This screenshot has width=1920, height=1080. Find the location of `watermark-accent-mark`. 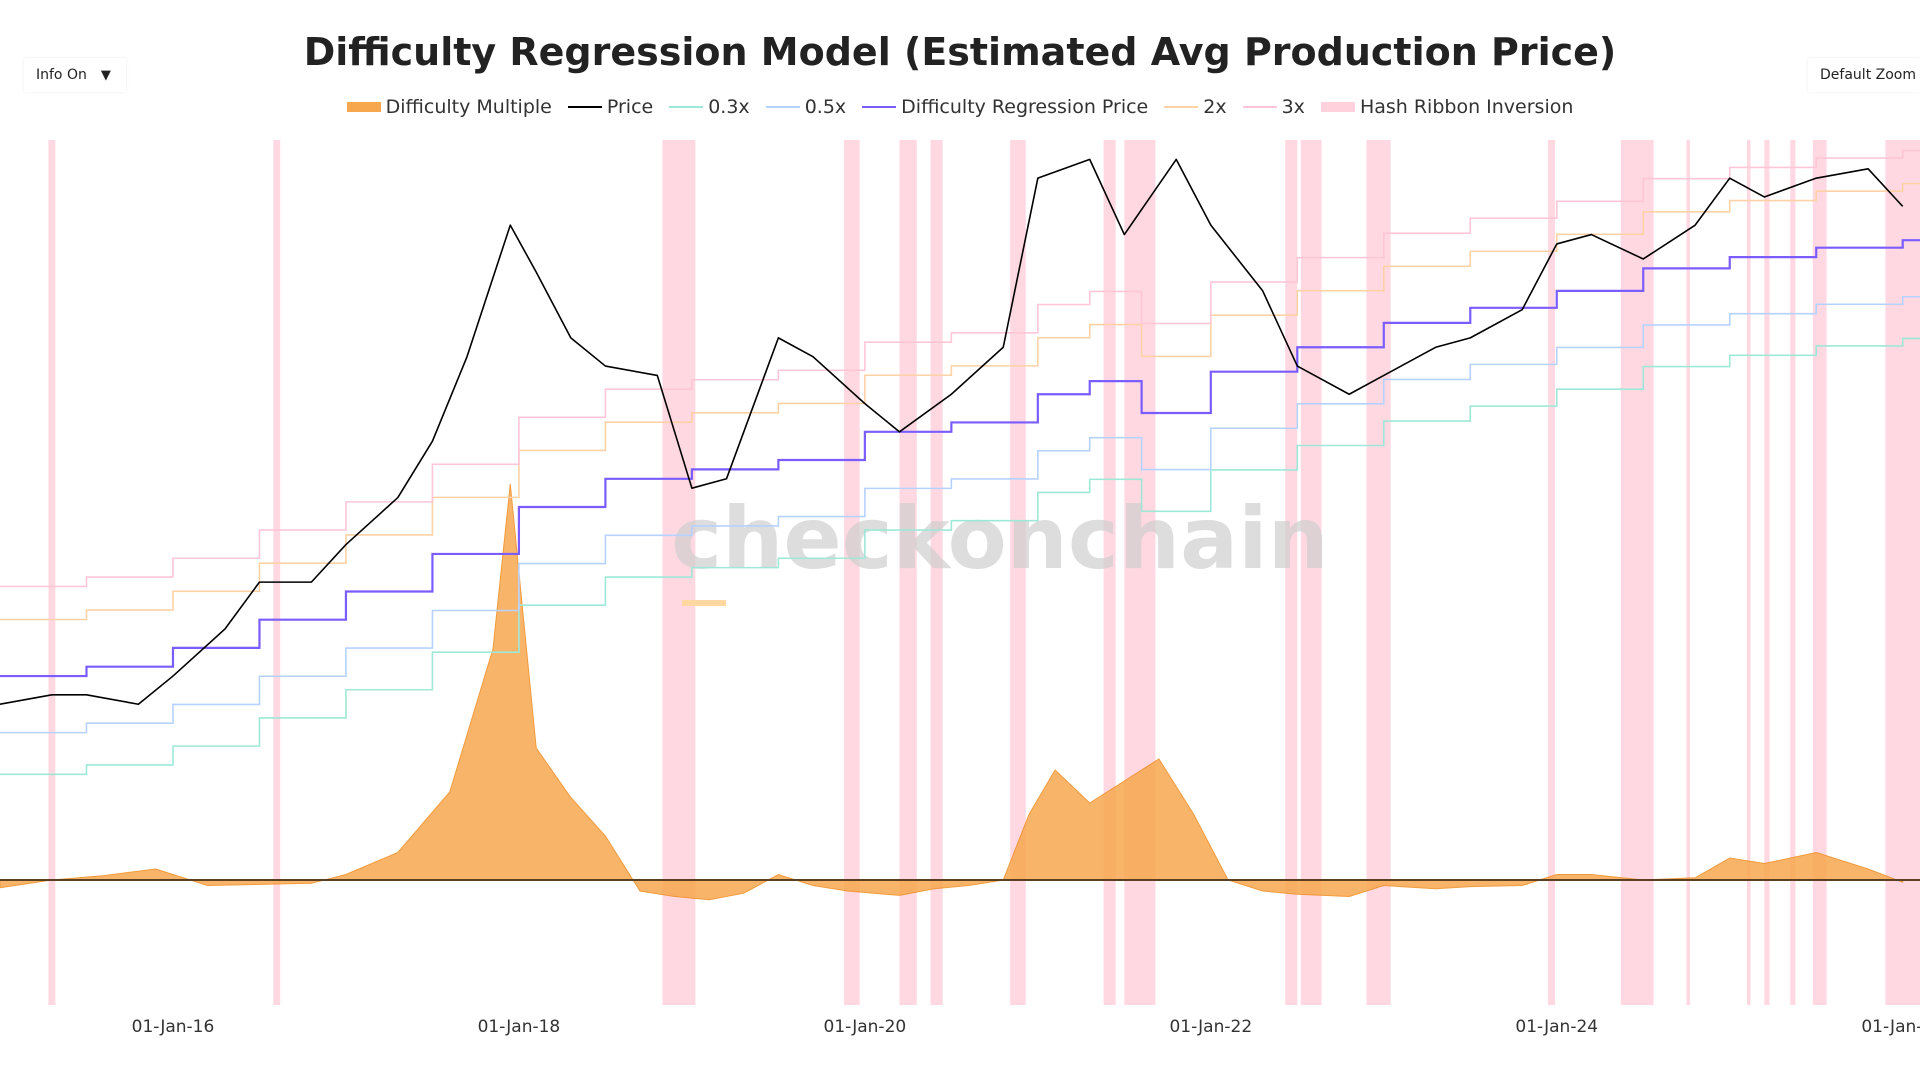

watermark-accent-mark is located at coordinates (704, 603).